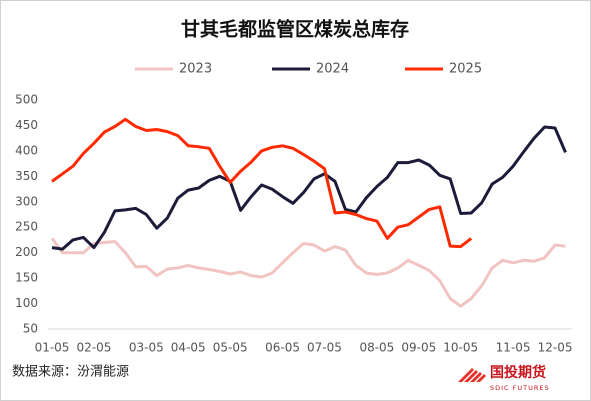 The width and height of the screenshot is (591, 401). Describe the element at coordinates (26, 278) in the screenshot. I see `y-tick-label: 150` at that location.